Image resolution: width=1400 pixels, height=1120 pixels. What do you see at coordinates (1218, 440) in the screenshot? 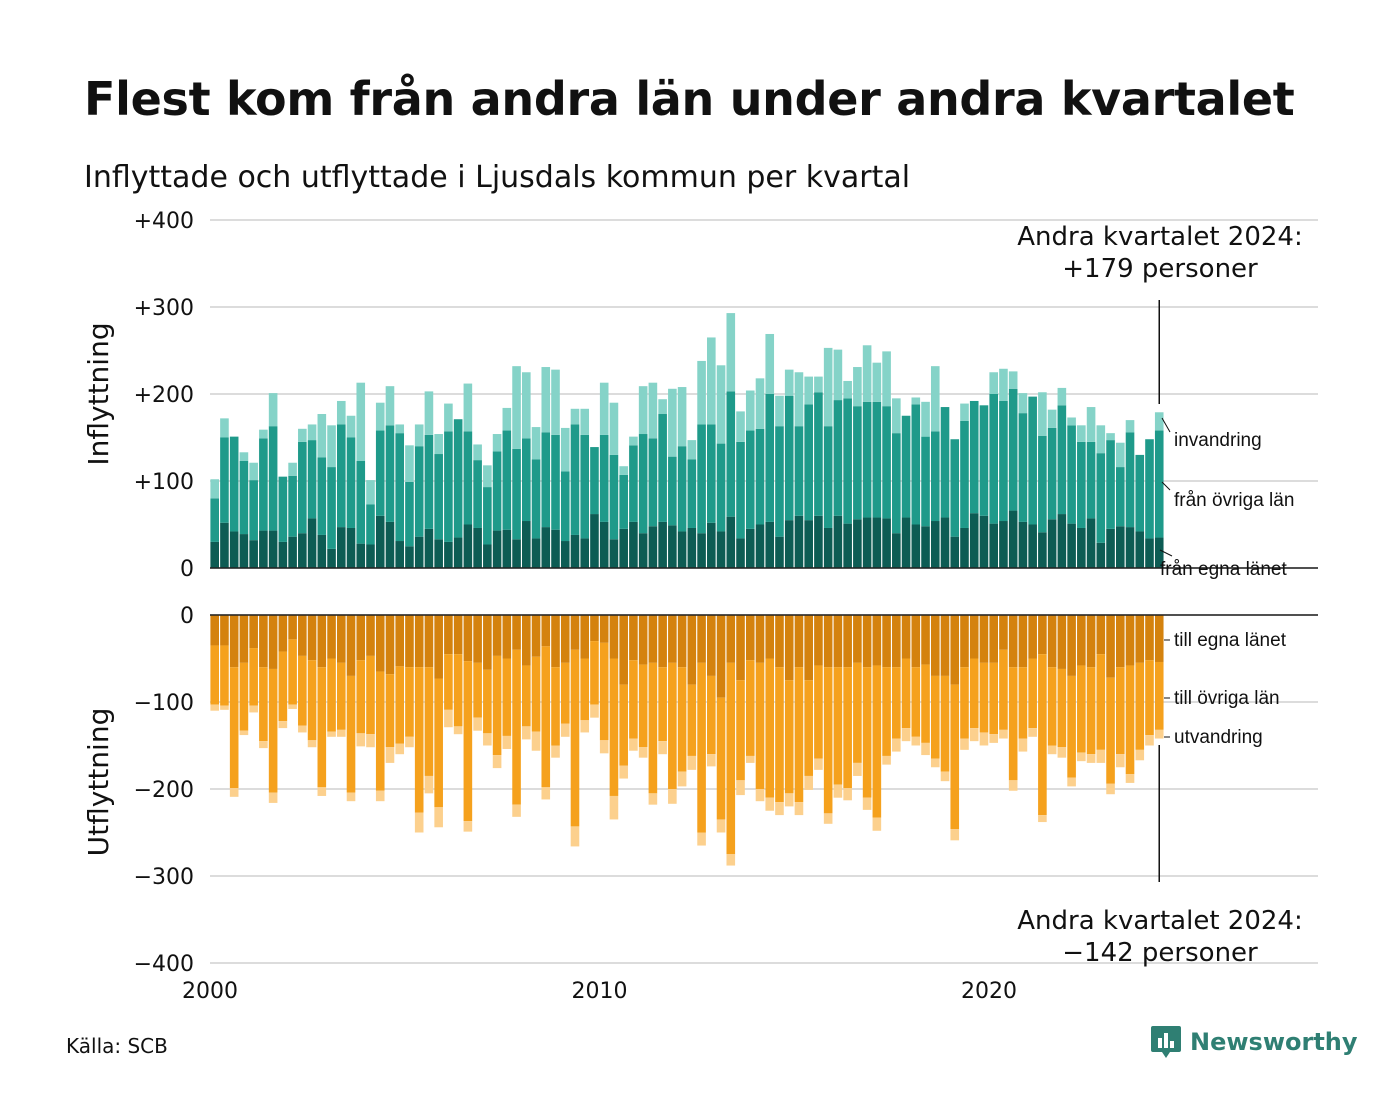
I see `series-label: invandring` at bounding box center [1218, 440].